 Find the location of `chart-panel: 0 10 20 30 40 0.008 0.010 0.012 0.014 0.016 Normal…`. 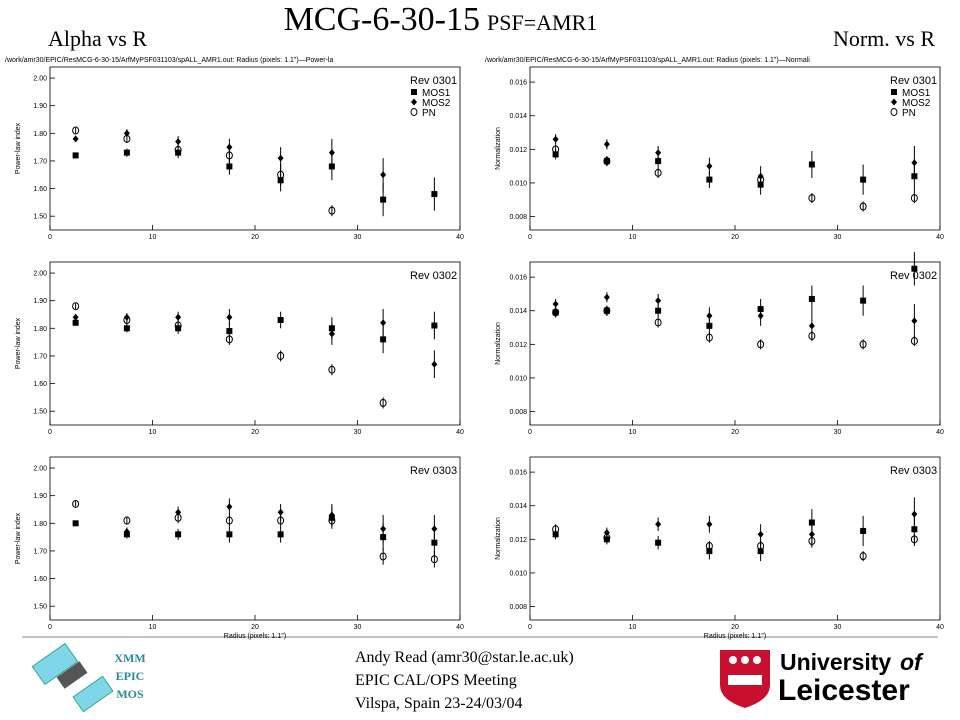

chart-panel: 0 10 20 30 40 0.008 0.010 0.012 0.014 0.016 Normal… is located at coordinates (719, 343).